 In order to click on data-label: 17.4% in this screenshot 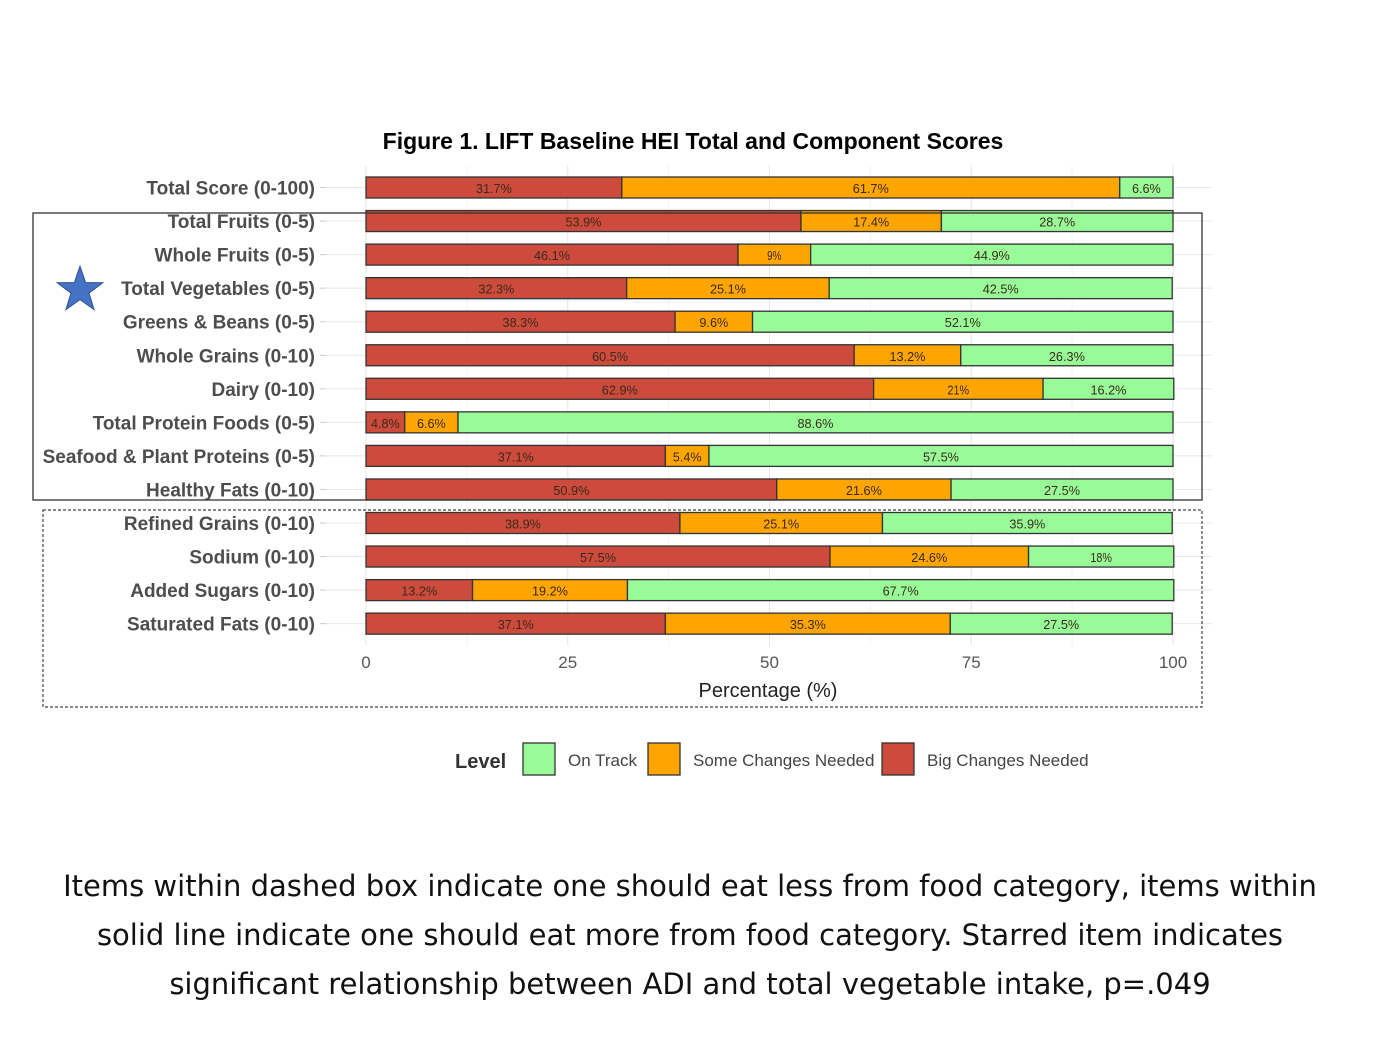, I will do `click(871, 222)`.